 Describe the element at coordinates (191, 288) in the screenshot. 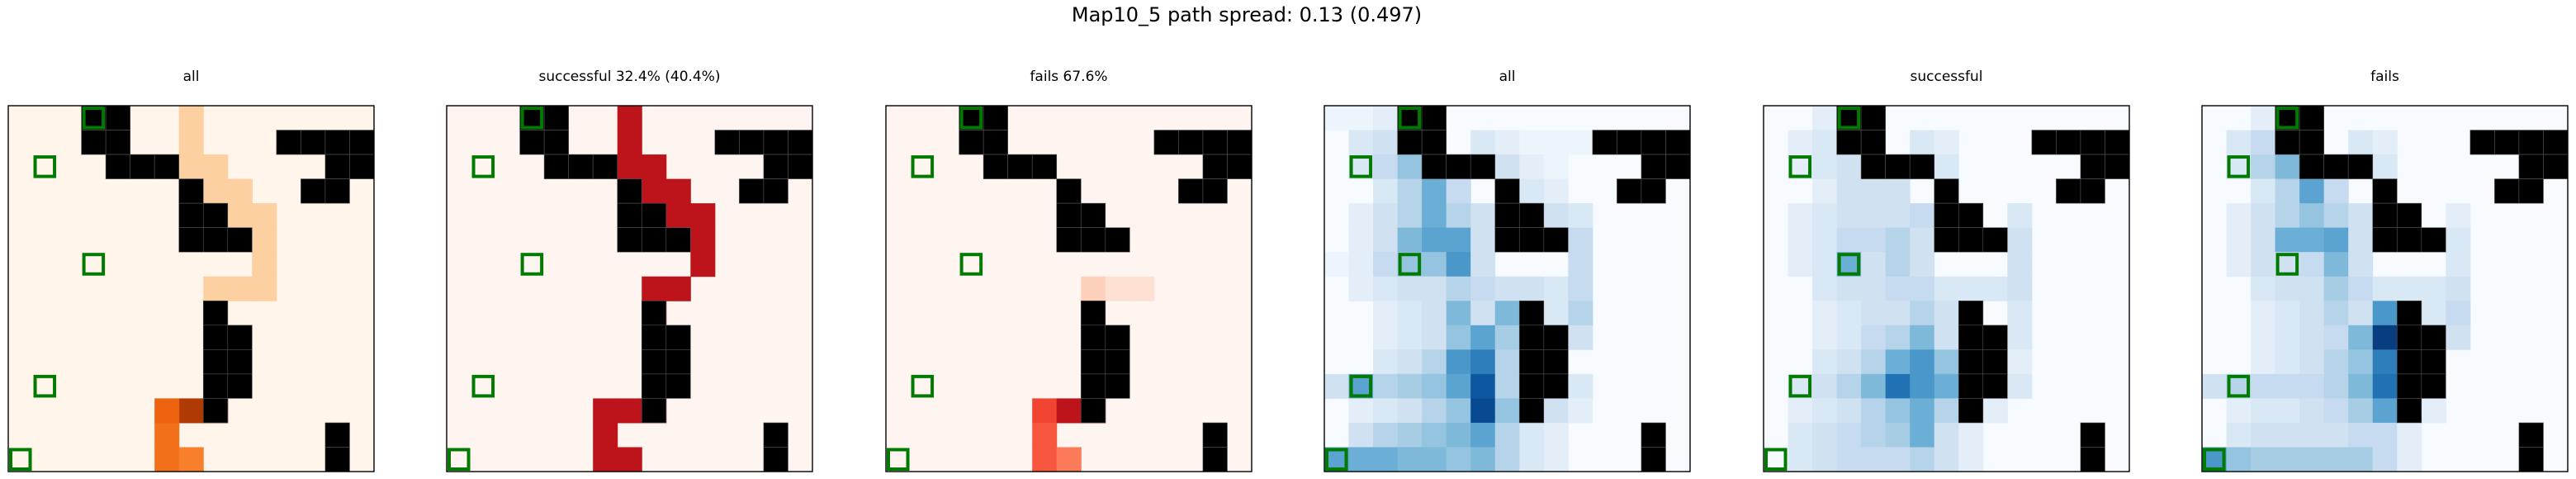

I see `axes-frame` at that location.